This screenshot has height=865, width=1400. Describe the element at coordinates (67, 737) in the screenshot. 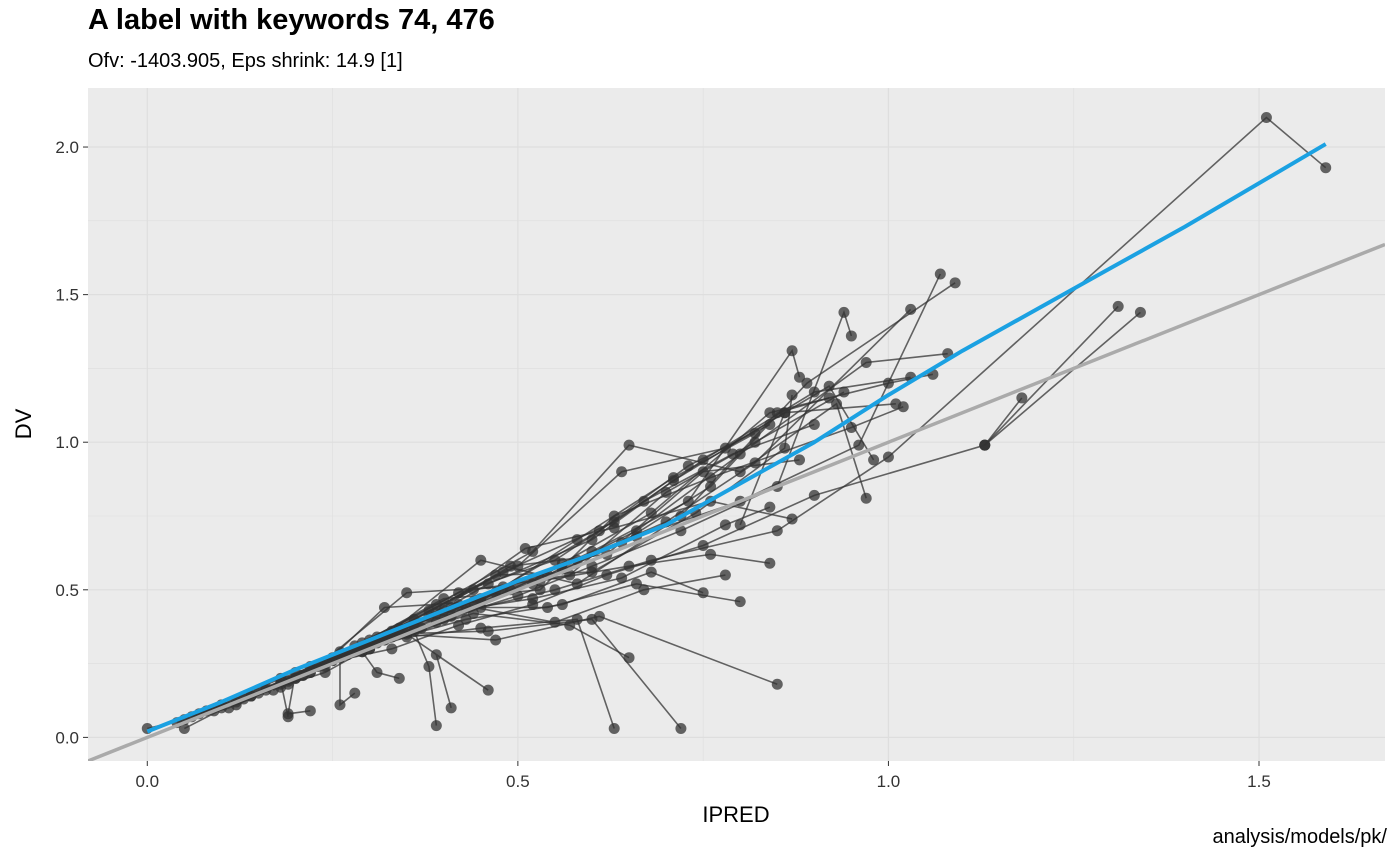

I see `y-tick-label: 0.0` at that location.